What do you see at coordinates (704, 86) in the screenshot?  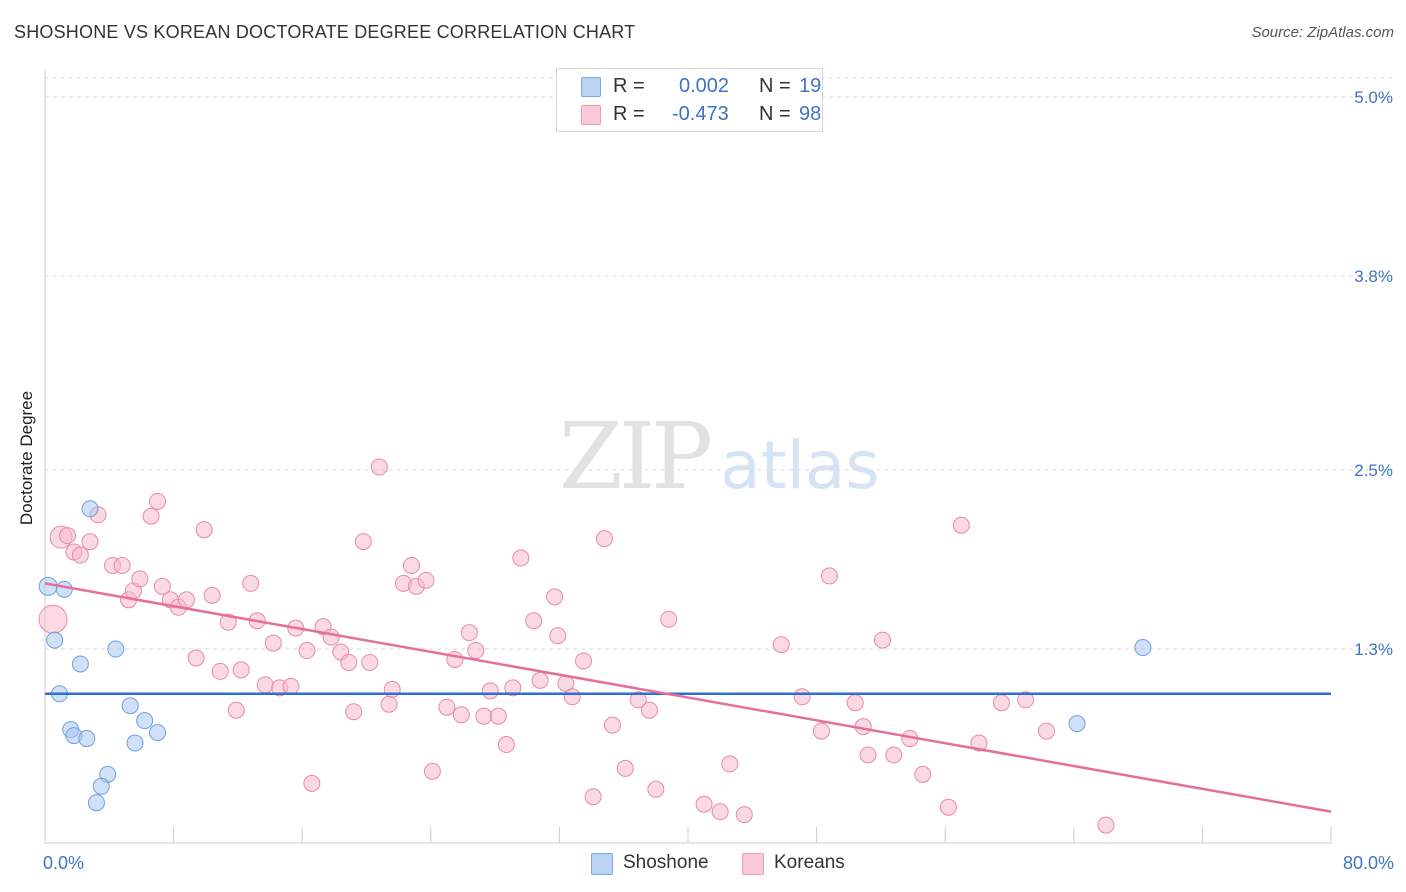 I see `r-value: 0.002` at bounding box center [704, 86].